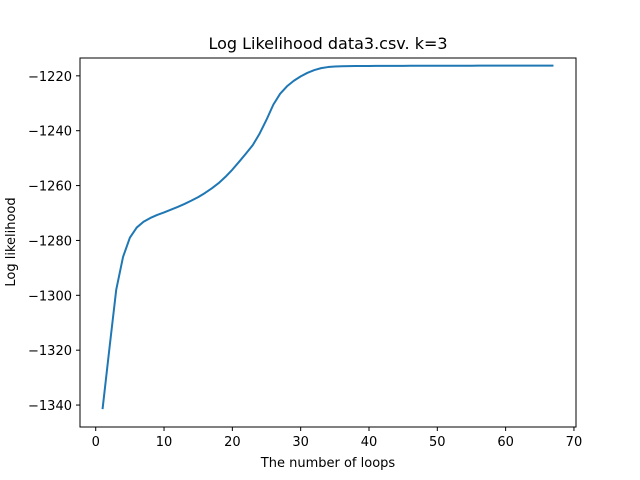 The width and height of the screenshot is (640, 480). What do you see at coordinates (50, 351) in the screenshot?
I see `y-tick-label: −1320` at bounding box center [50, 351].